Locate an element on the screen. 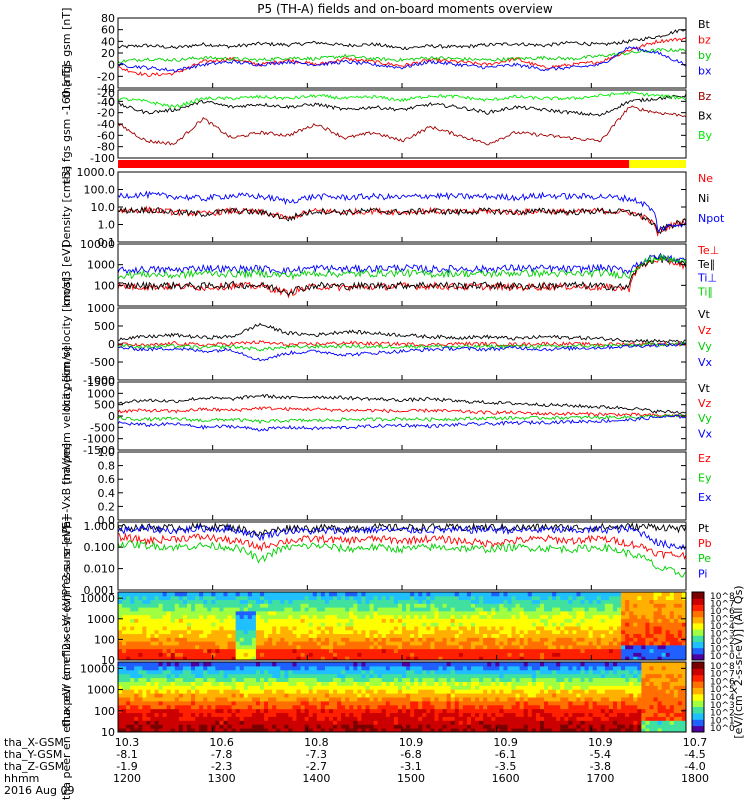 The height and width of the screenshot is (800, 750). series-line-Ne is located at coordinates (402, 221).